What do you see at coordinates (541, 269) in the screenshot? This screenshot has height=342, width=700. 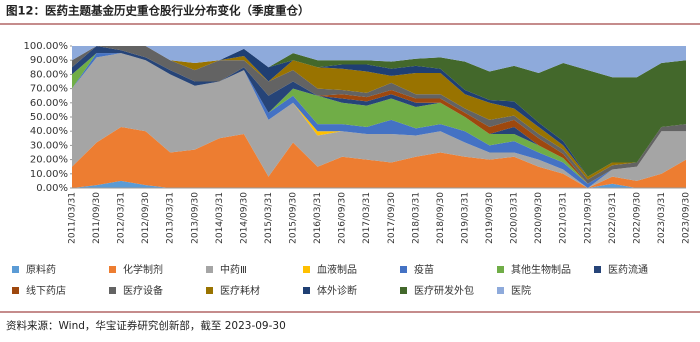 I see `legend-label: 其他生物制品` at bounding box center [541, 269].